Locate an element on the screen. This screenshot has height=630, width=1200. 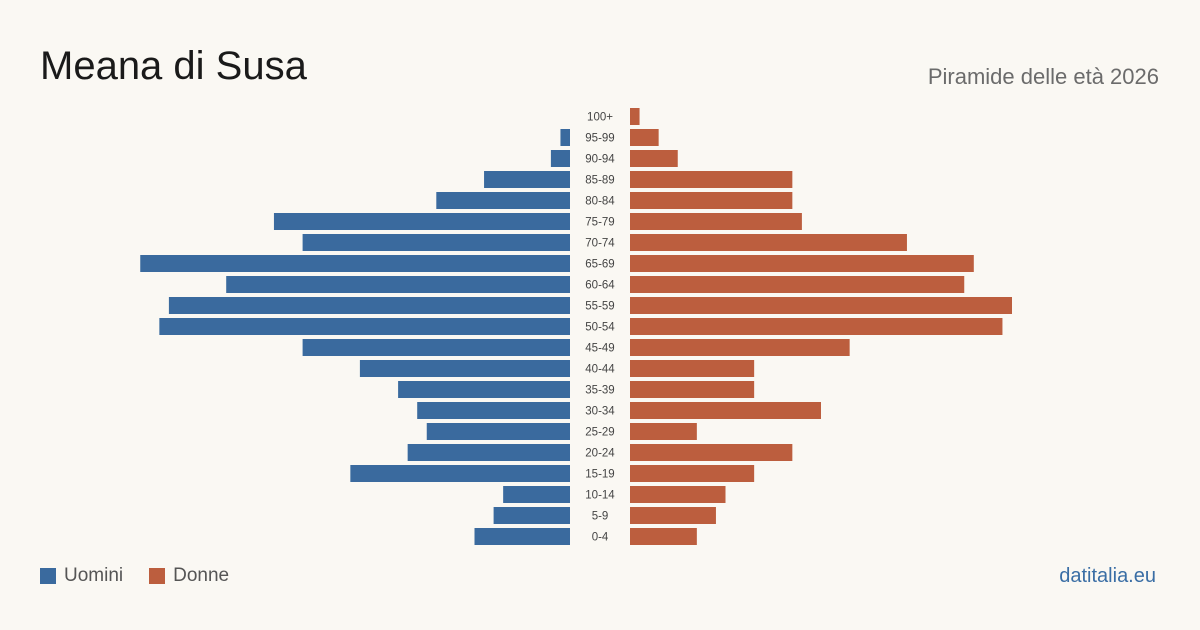
chart-legend: Uomini Donne is located at coordinates (147, 576).